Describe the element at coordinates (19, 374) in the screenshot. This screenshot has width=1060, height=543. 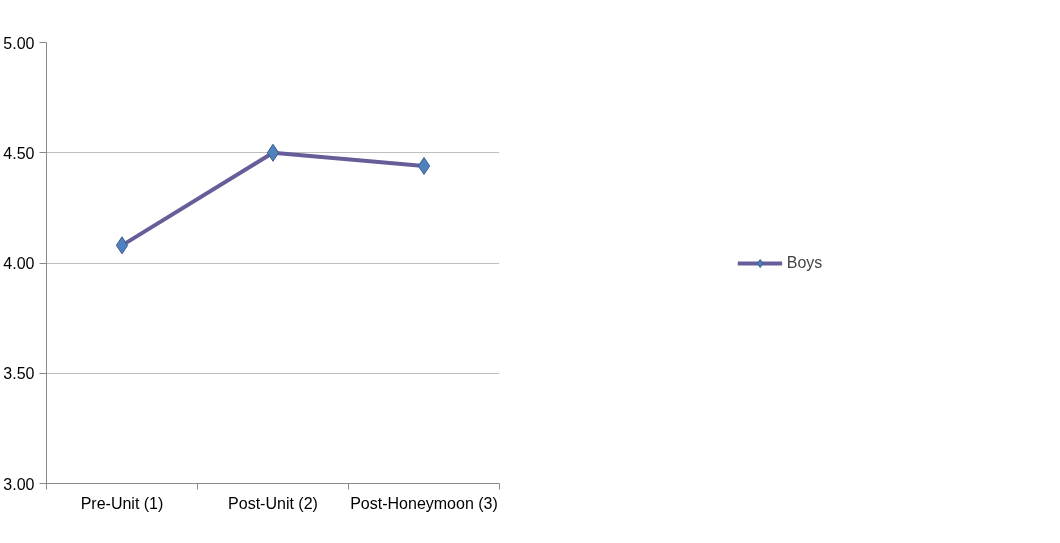
I see `y-tick-label: 3.50` at that location.